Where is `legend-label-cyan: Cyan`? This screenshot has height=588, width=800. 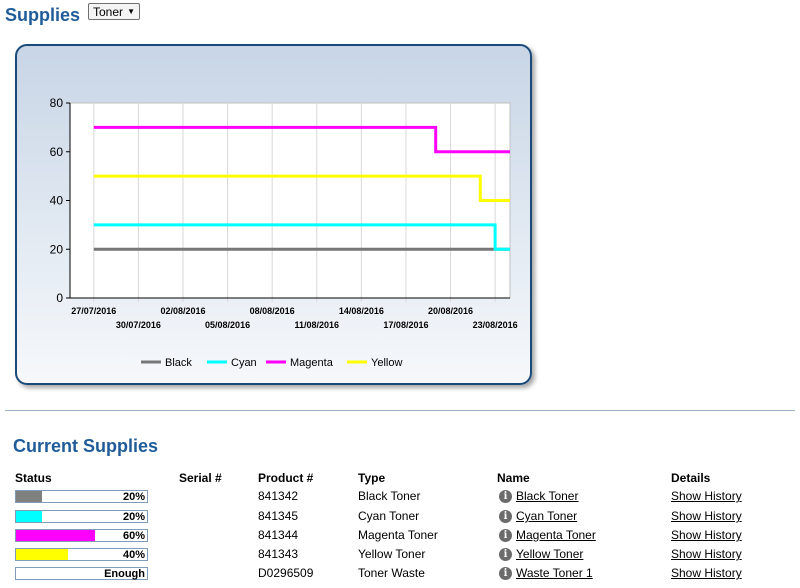 legend-label-cyan: Cyan is located at coordinates (244, 363).